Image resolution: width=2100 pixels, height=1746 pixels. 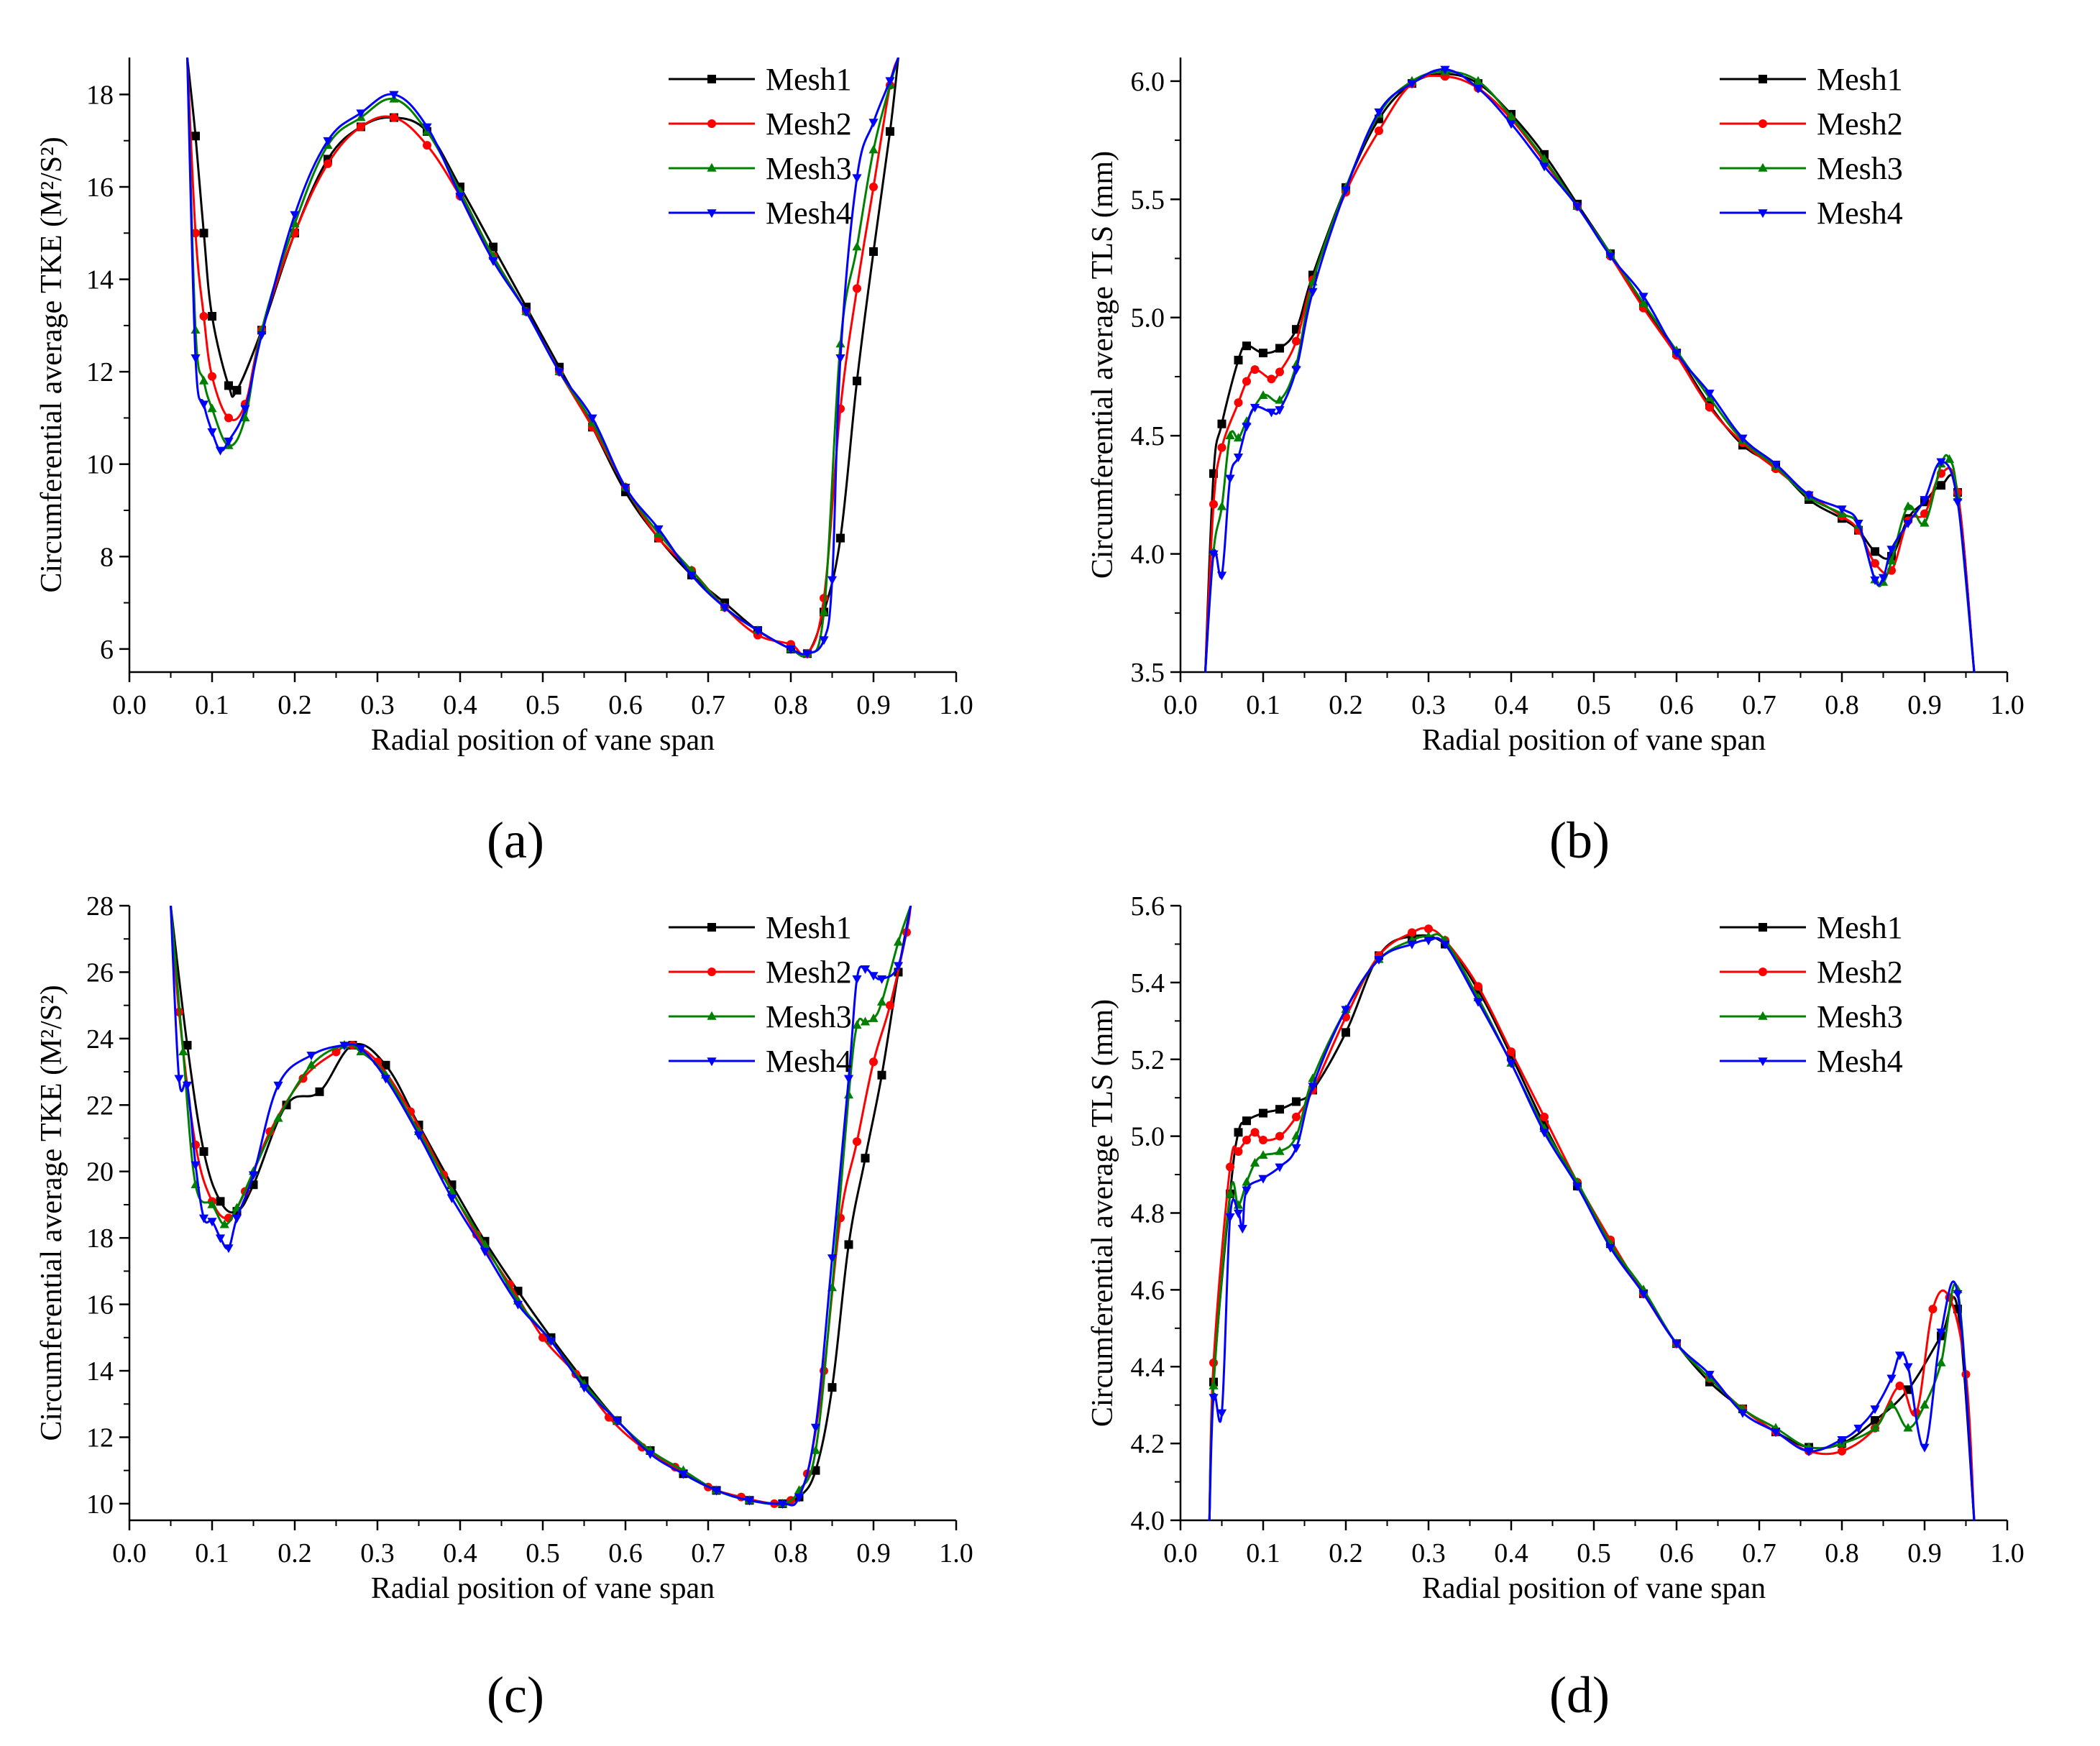 I want to click on series-line-mesh1, so click(x=541, y=1205).